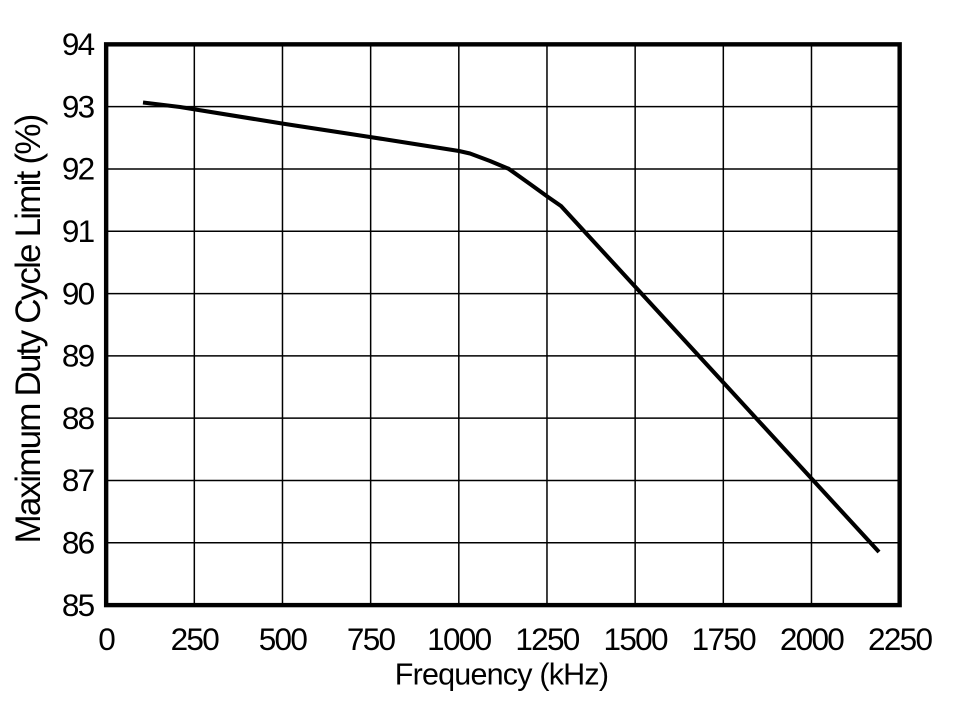  What do you see at coordinates (78, 231) in the screenshot?
I see `svg-text: 91` at bounding box center [78, 231].